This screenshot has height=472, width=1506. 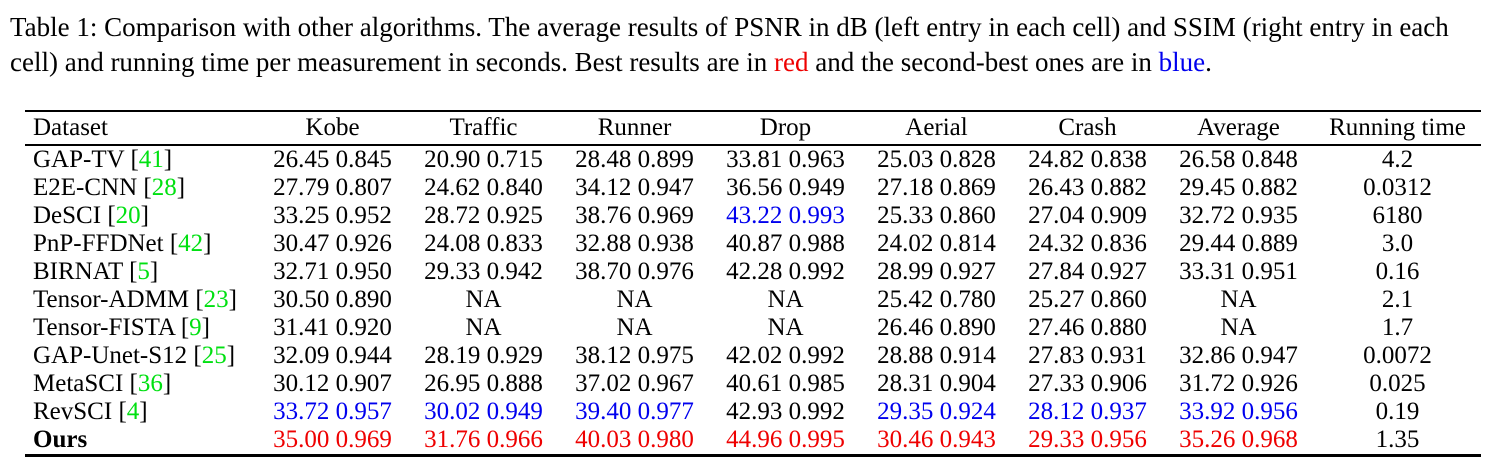 What do you see at coordinates (332, 383) in the screenshot?
I see `value-cell: 30.12 0.907` at bounding box center [332, 383].